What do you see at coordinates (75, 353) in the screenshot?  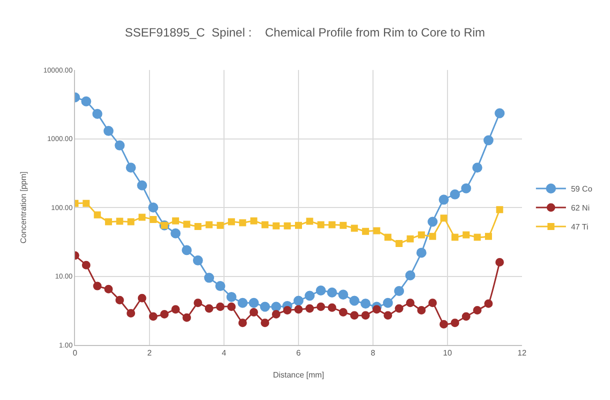 I see `x-tick-label: 0` at bounding box center [75, 353].